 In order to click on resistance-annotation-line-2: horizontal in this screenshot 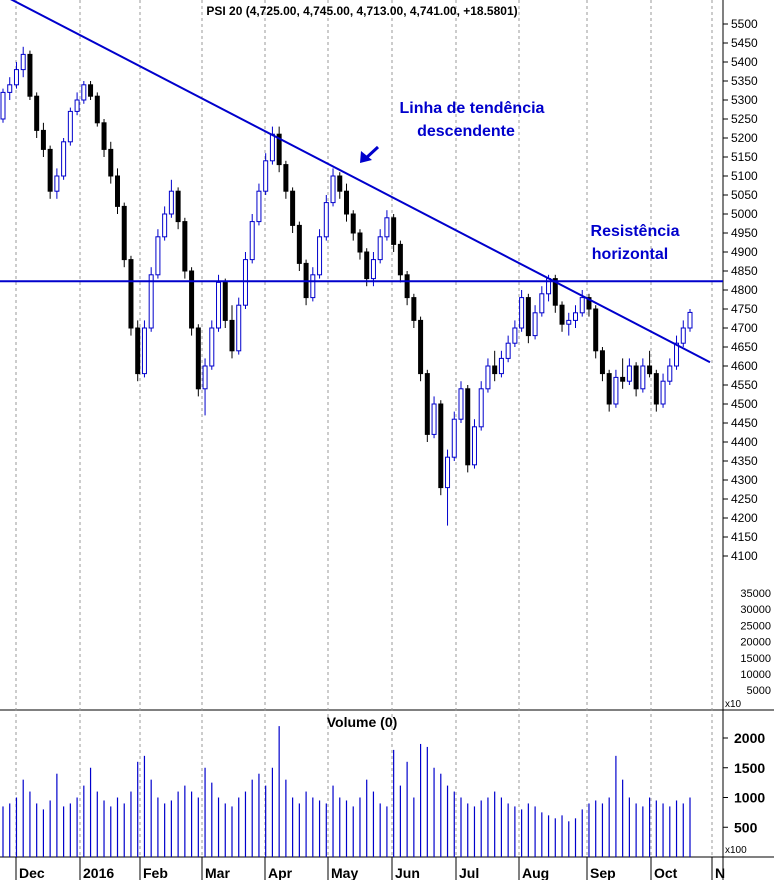, I will do `click(630, 254)`.